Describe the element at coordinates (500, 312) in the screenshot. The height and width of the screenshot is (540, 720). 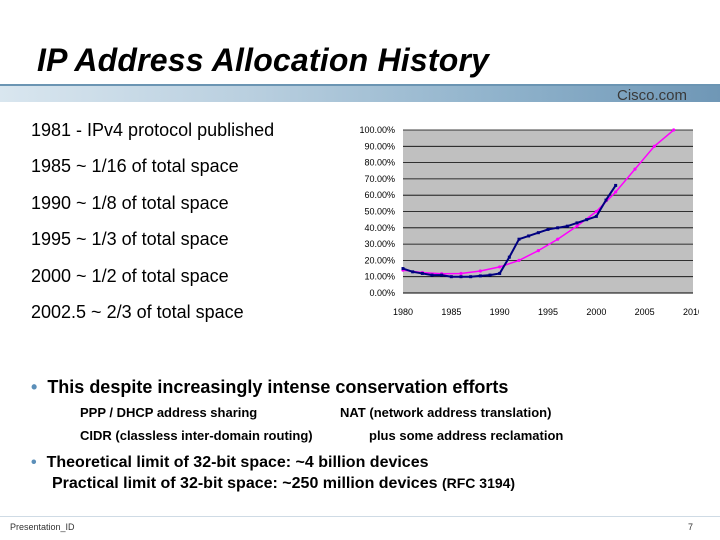
I see `x-tick-label: 1990` at that location.